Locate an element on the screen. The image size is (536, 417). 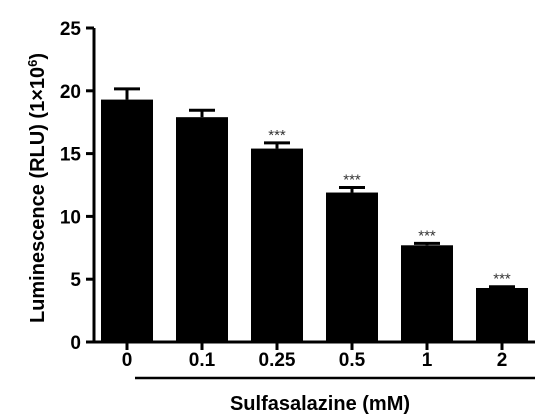
x-tick-label: 0.25 is located at coordinates (277, 360).